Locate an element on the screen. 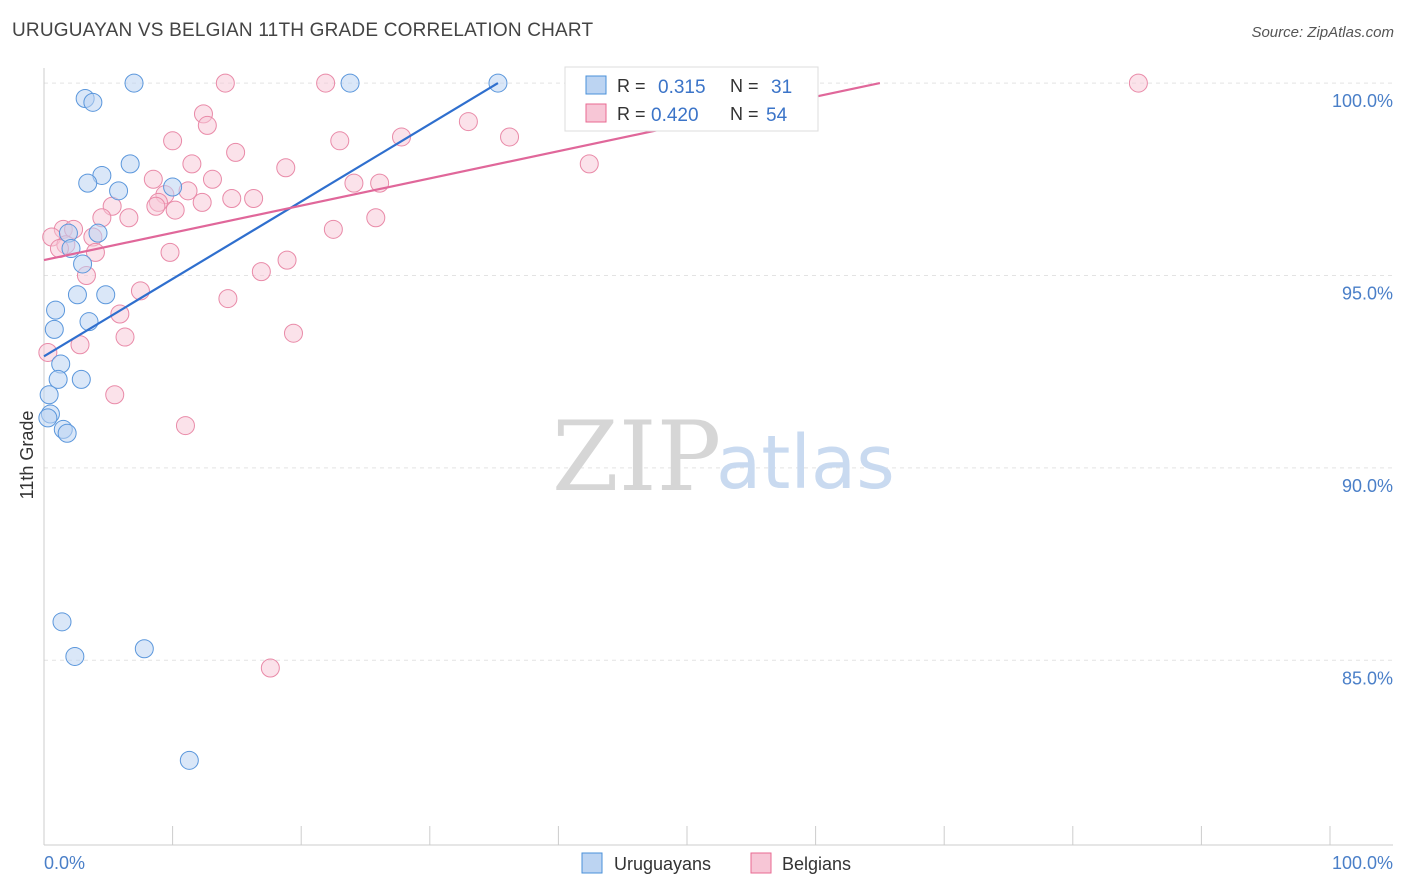  y-tick-label: 95.0% is located at coordinates (1367, 293).